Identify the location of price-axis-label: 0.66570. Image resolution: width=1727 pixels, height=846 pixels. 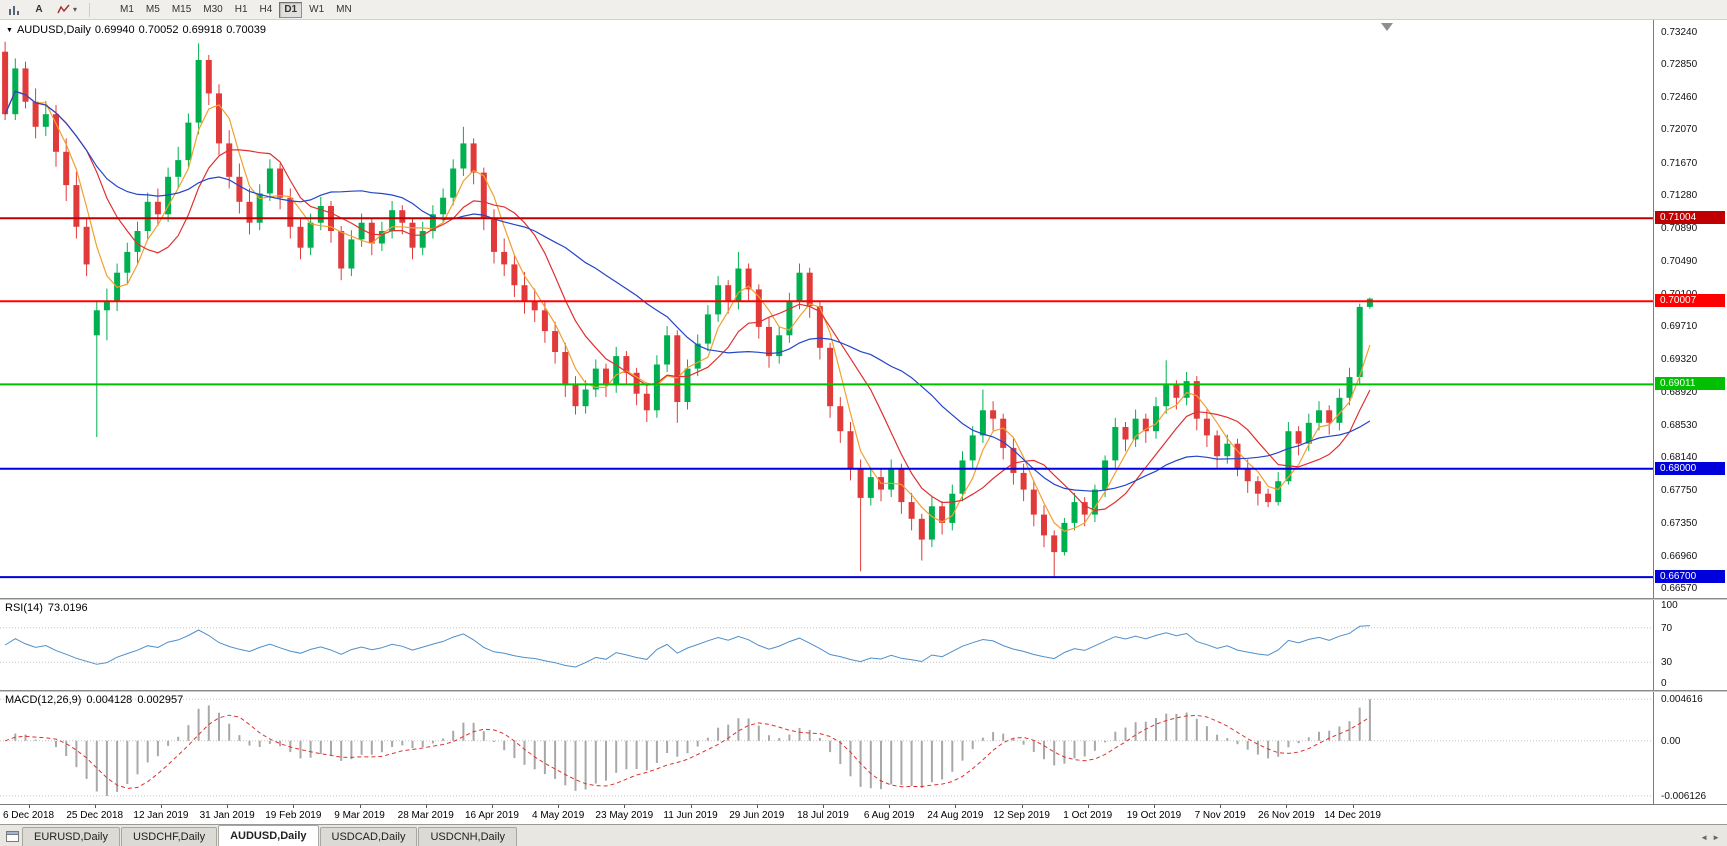
(1679, 588).